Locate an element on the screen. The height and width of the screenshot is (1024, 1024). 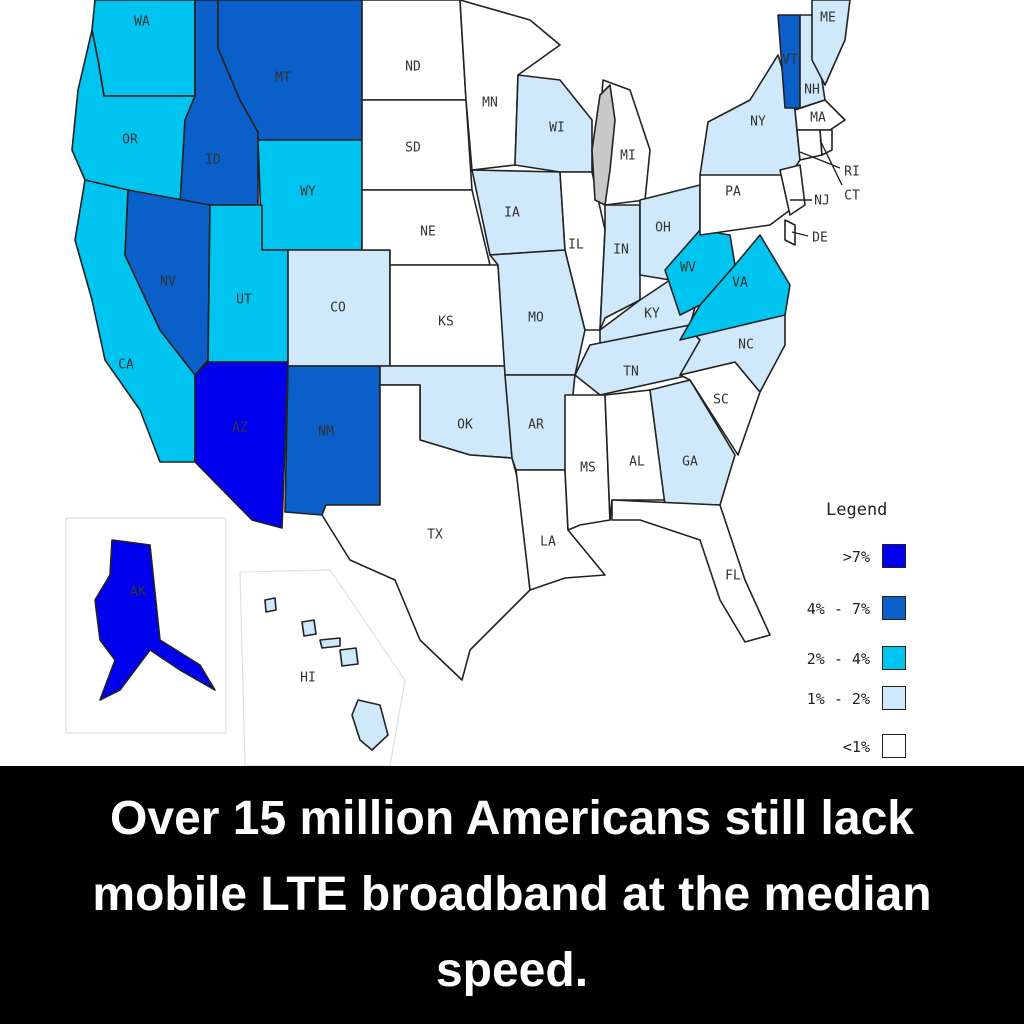
label-nd: ND is located at coordinates (413, 67).